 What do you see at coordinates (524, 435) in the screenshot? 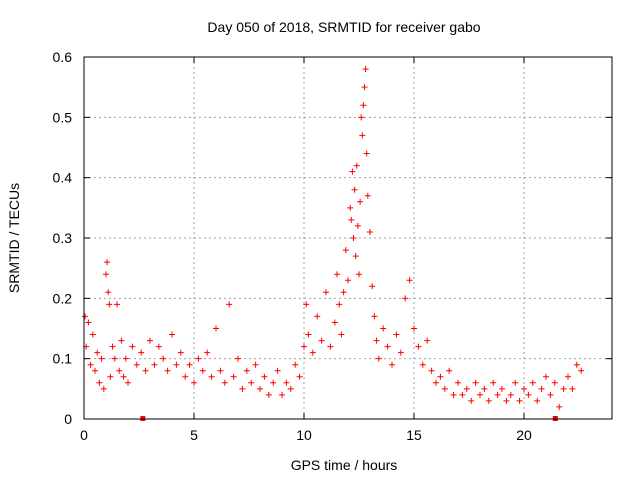
I see `x-tick-label: 20` at bounding box center [524, 435].